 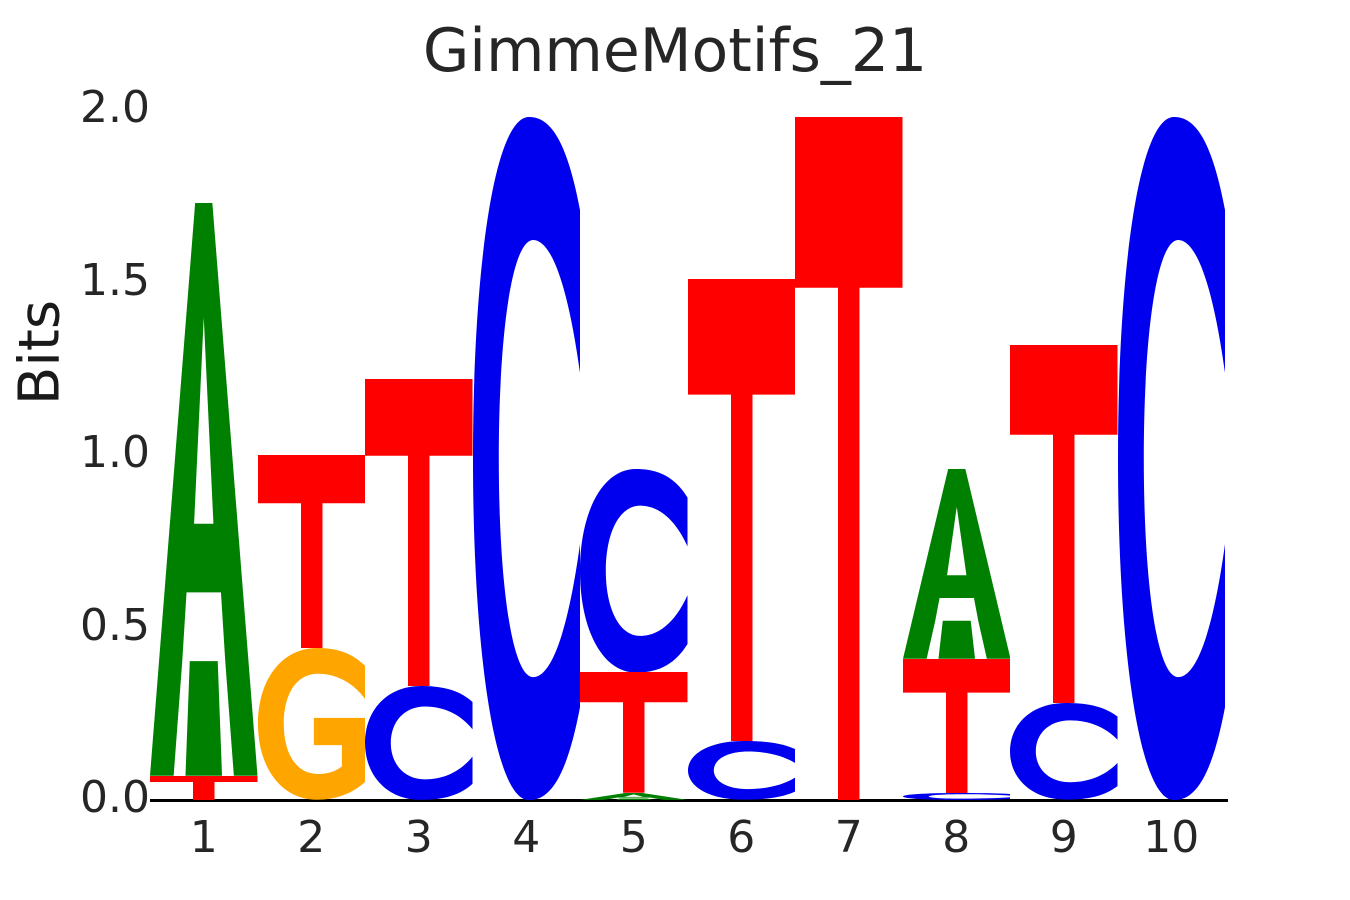 What do you see at coordinates (1171, 837) in the screenshot?
I see `x-axis-tick-label: 10` at bounding box center [1171, 837].